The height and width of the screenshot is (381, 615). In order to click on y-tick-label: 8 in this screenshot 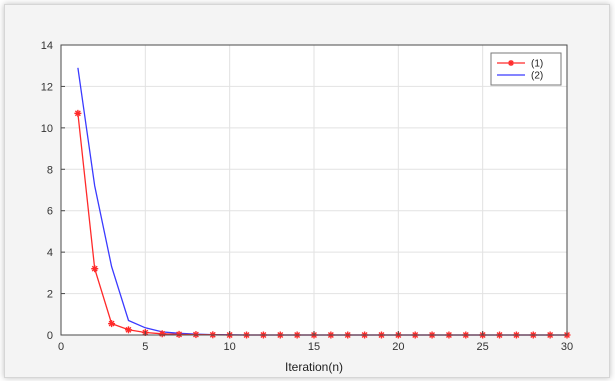, I will do `click(50, 170)`.